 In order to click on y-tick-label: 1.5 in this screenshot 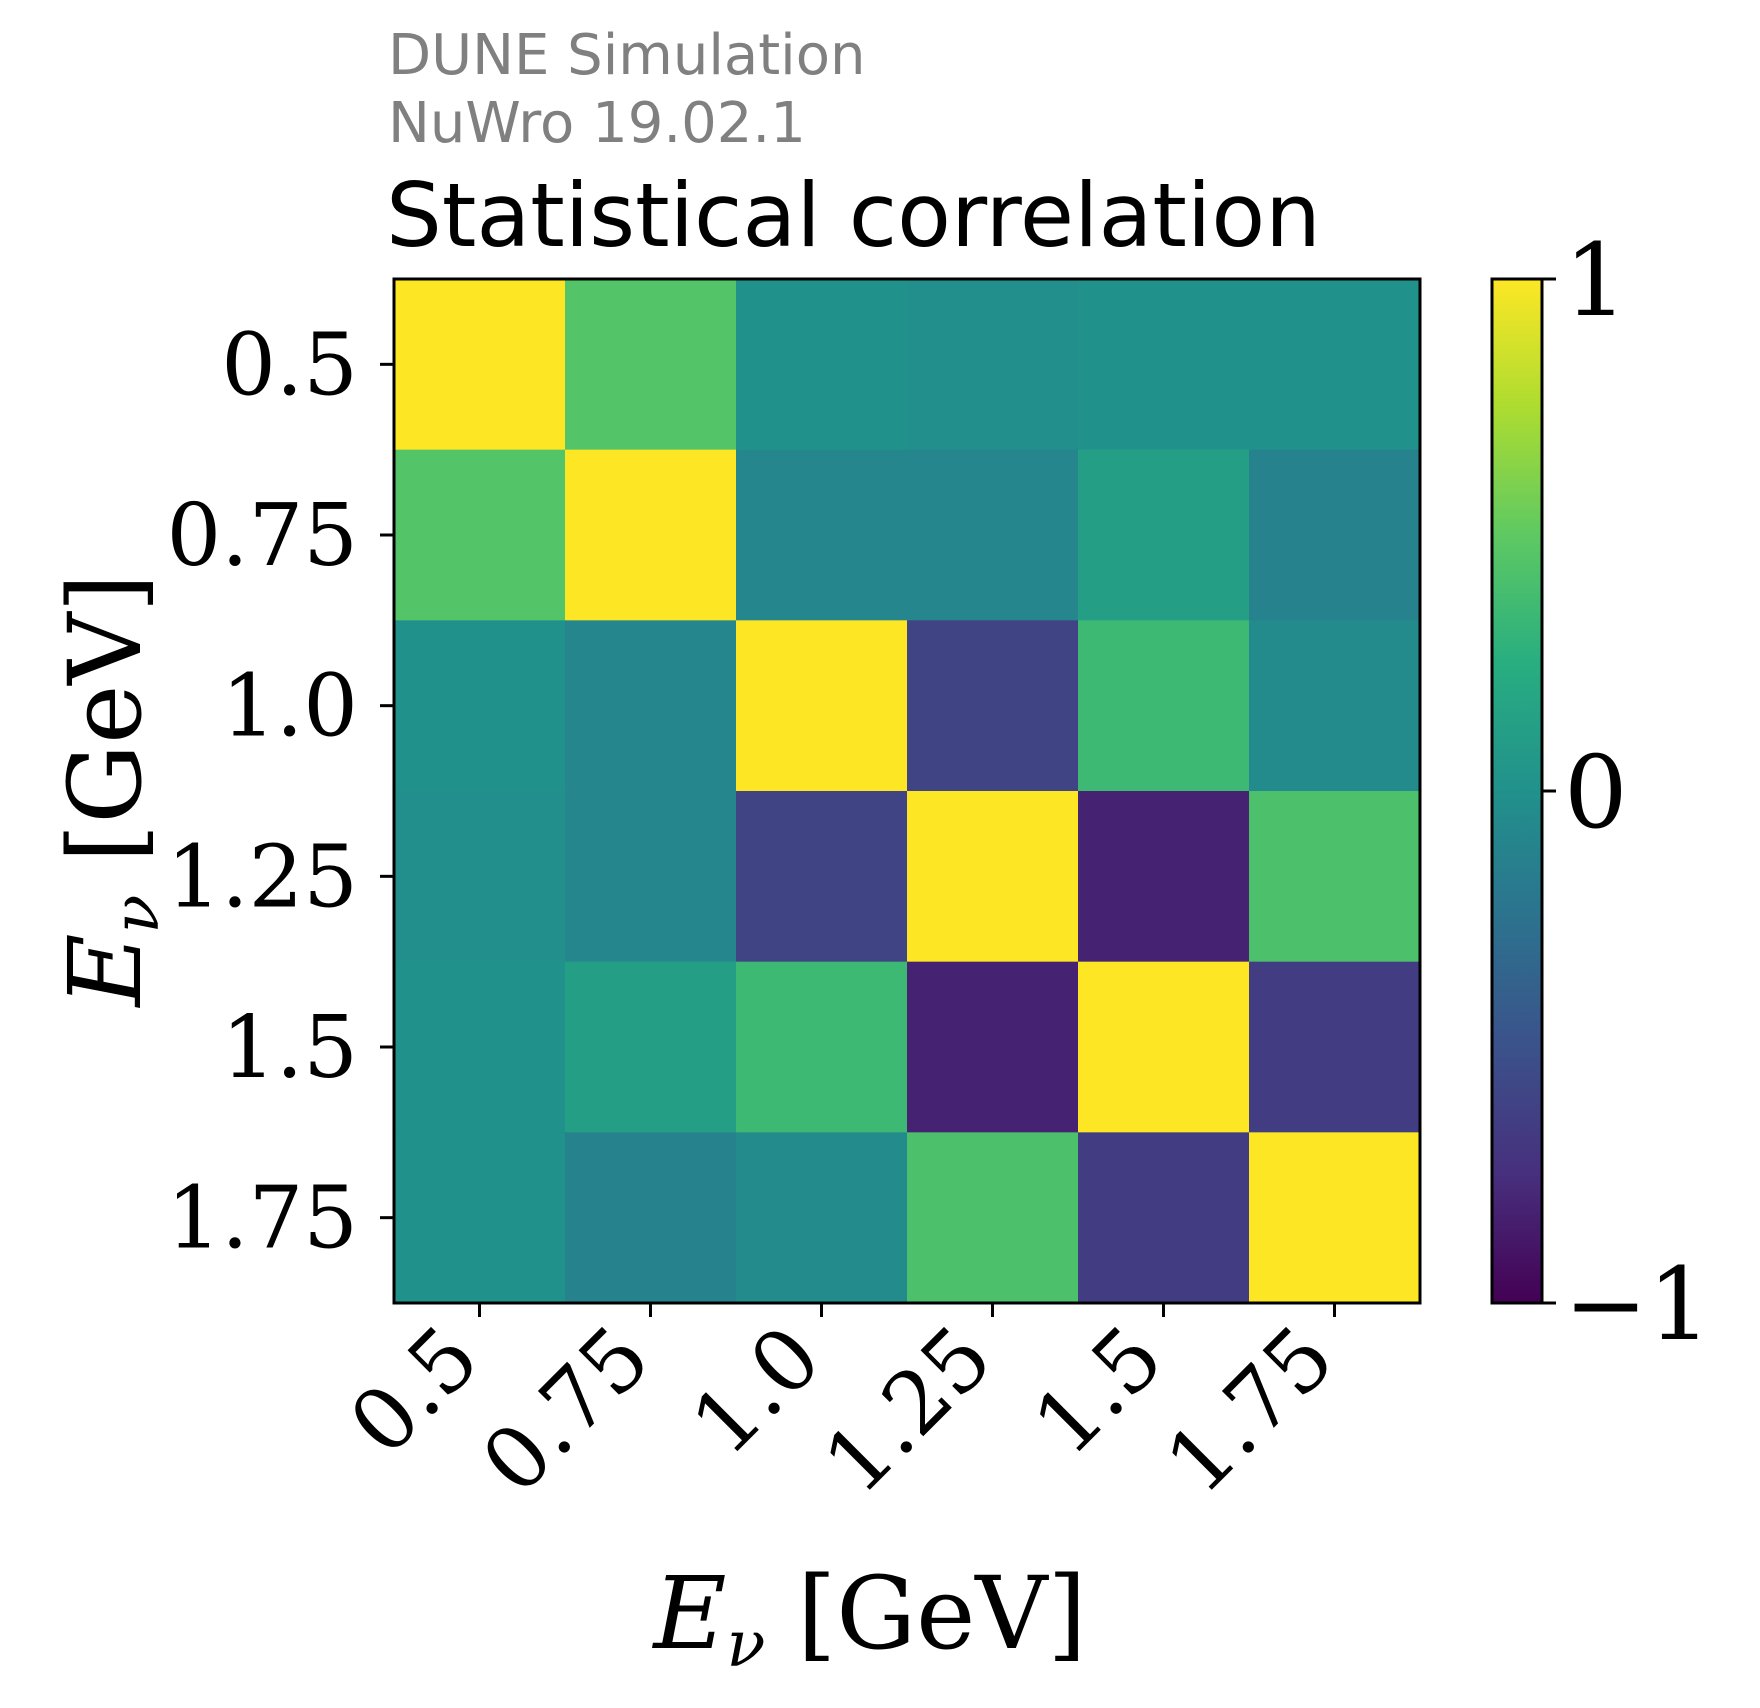, I will do `click(289, 1048)`.